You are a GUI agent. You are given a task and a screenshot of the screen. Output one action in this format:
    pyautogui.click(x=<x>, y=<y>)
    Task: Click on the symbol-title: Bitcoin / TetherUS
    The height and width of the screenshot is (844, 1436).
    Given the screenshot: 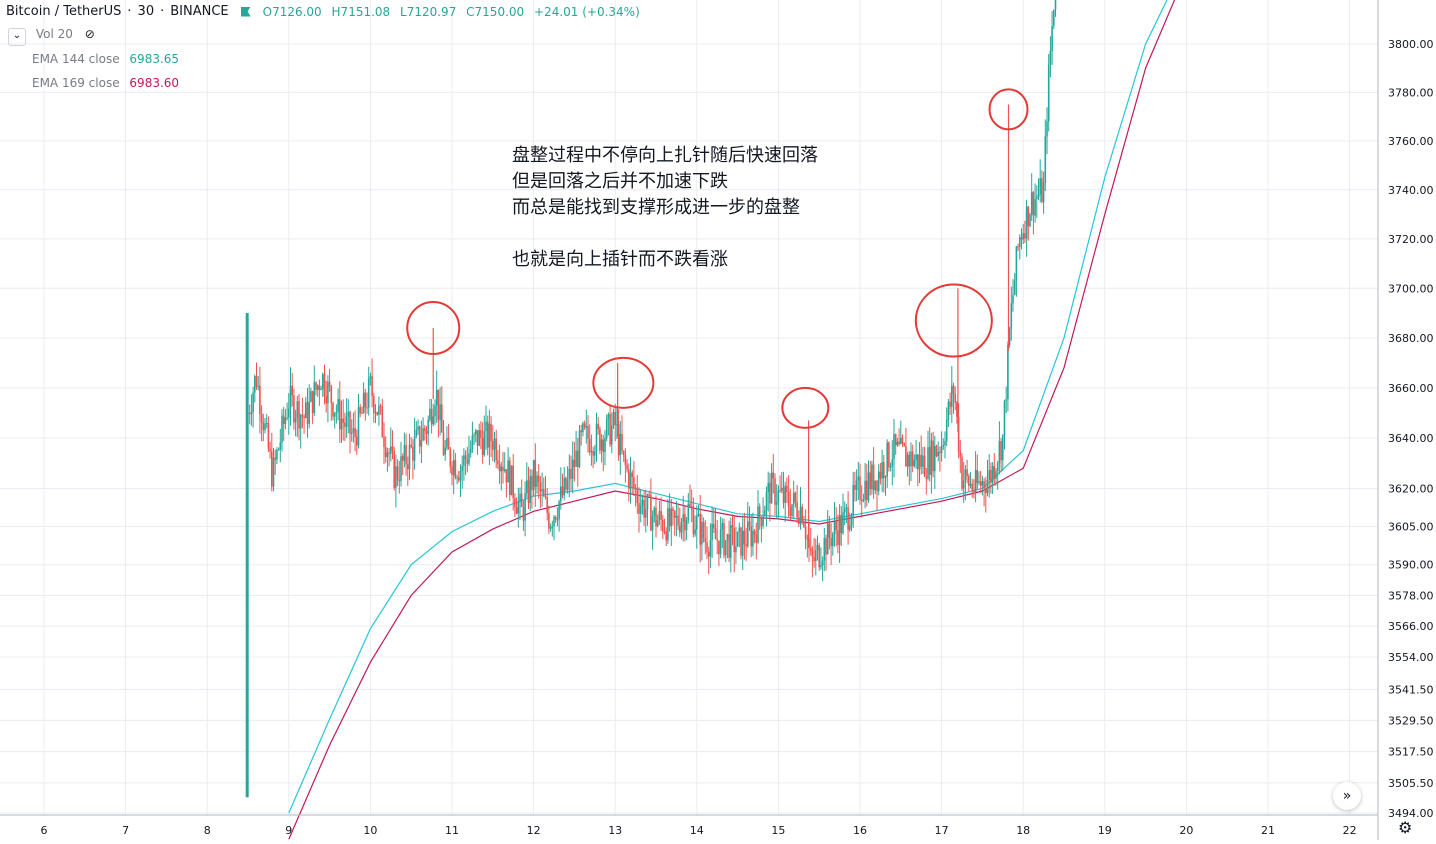 What is the action you would take?
    pyautogui.click(x=64, y=11)
    